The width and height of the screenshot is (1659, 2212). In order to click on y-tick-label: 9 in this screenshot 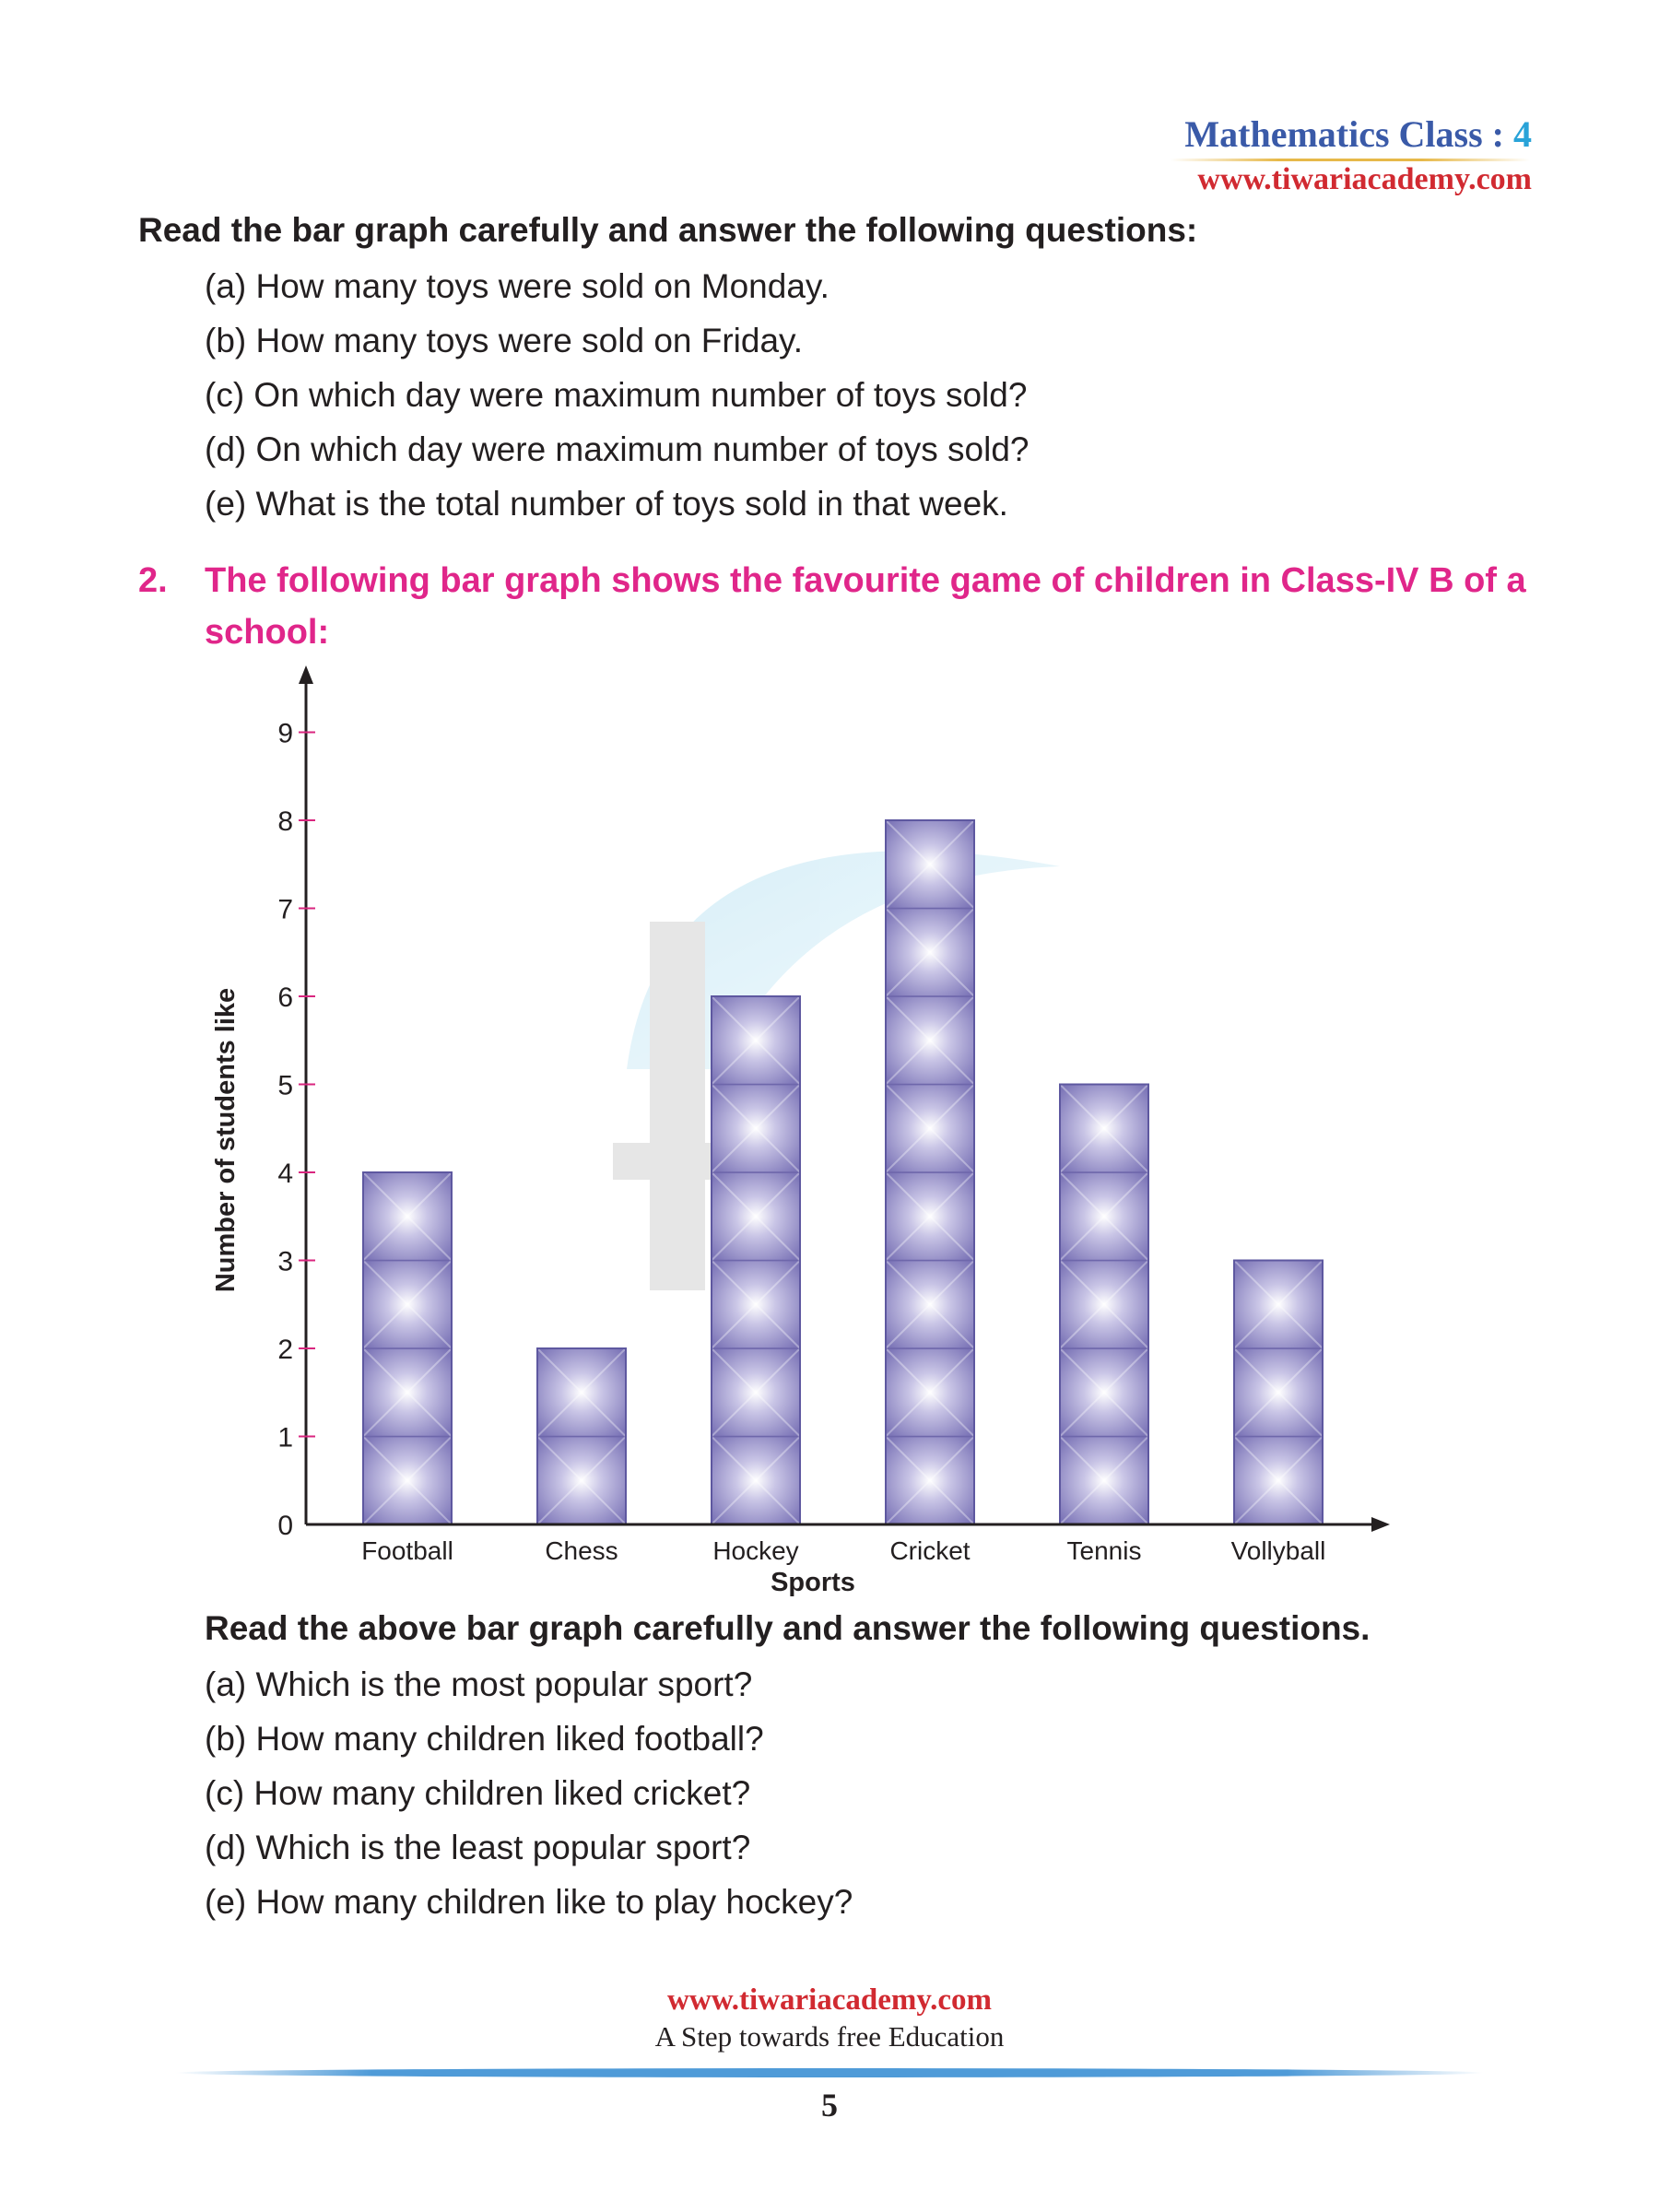, I will do `click(285, 734)`.